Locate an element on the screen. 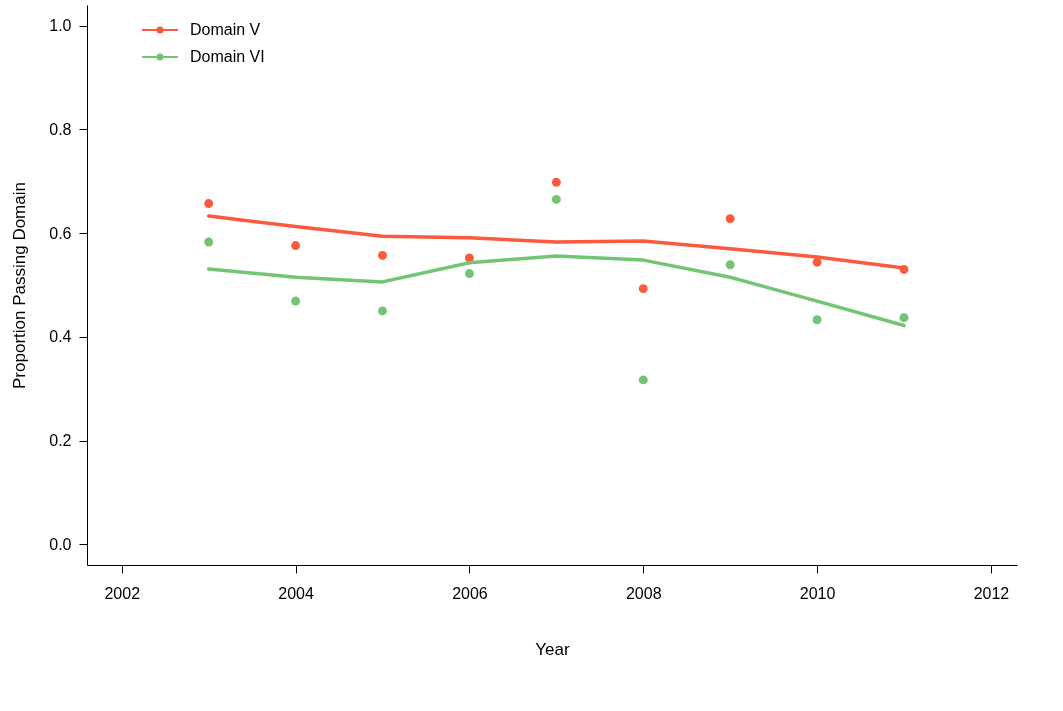 This screenshot has height=711, width=1063. x-tick-label: 2012 is located at coordinates (991, 593).